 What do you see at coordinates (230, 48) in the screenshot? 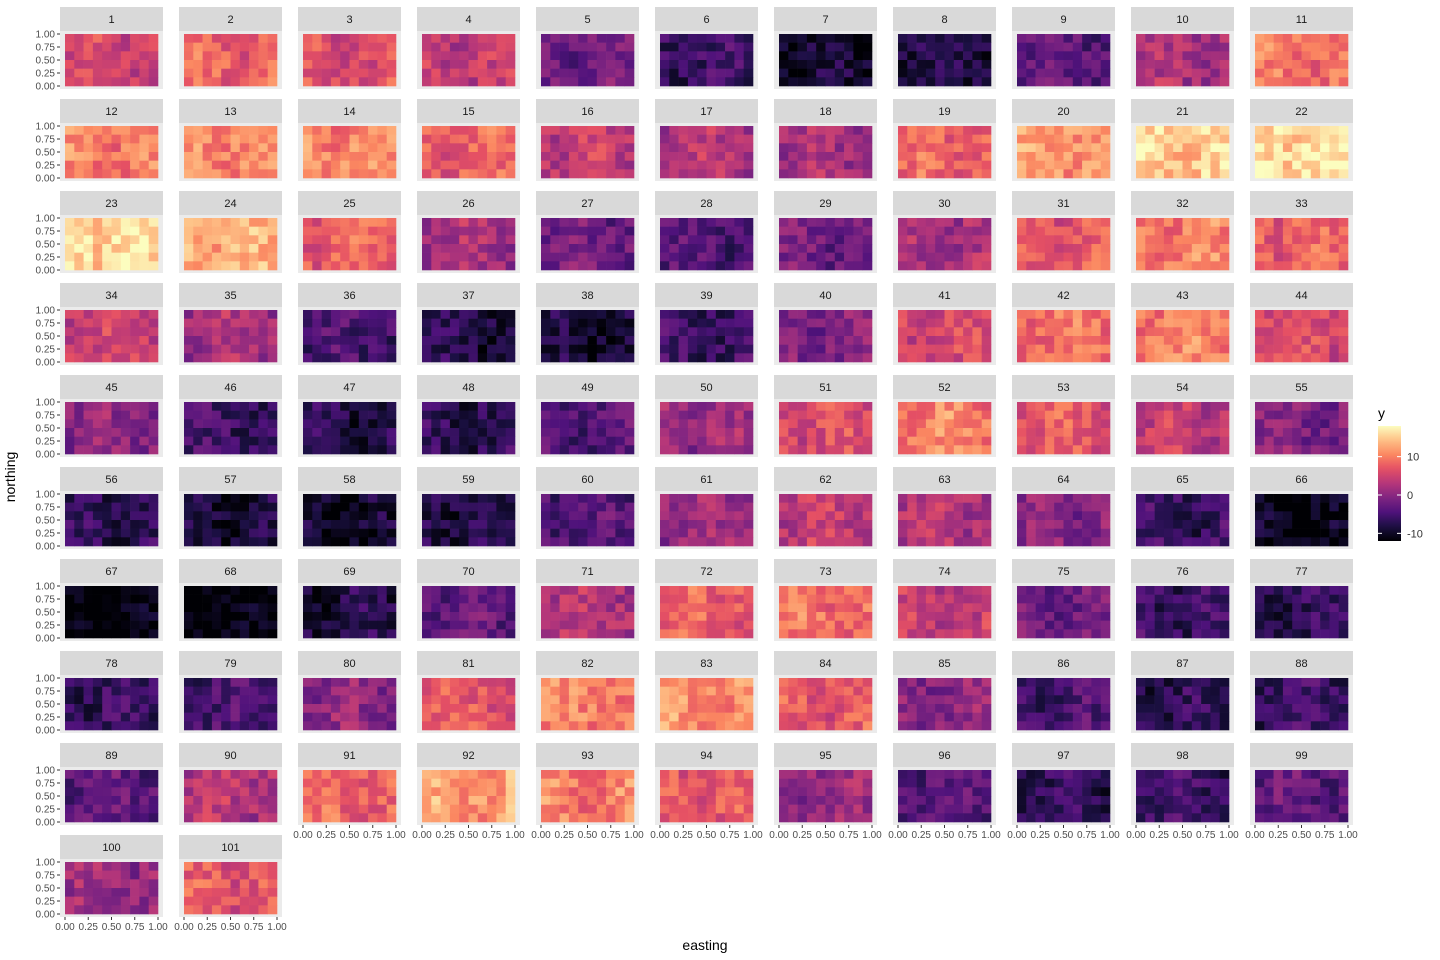
I see `facet-panel: 2` at bounding box center [230, 48].